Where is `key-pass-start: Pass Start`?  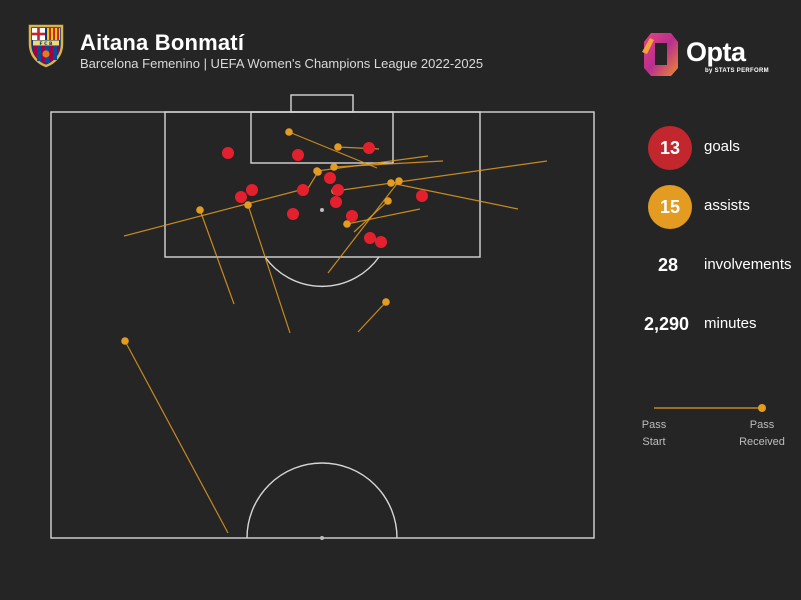
key-pass-start: Pass Start is located at coordinates (654, 434).